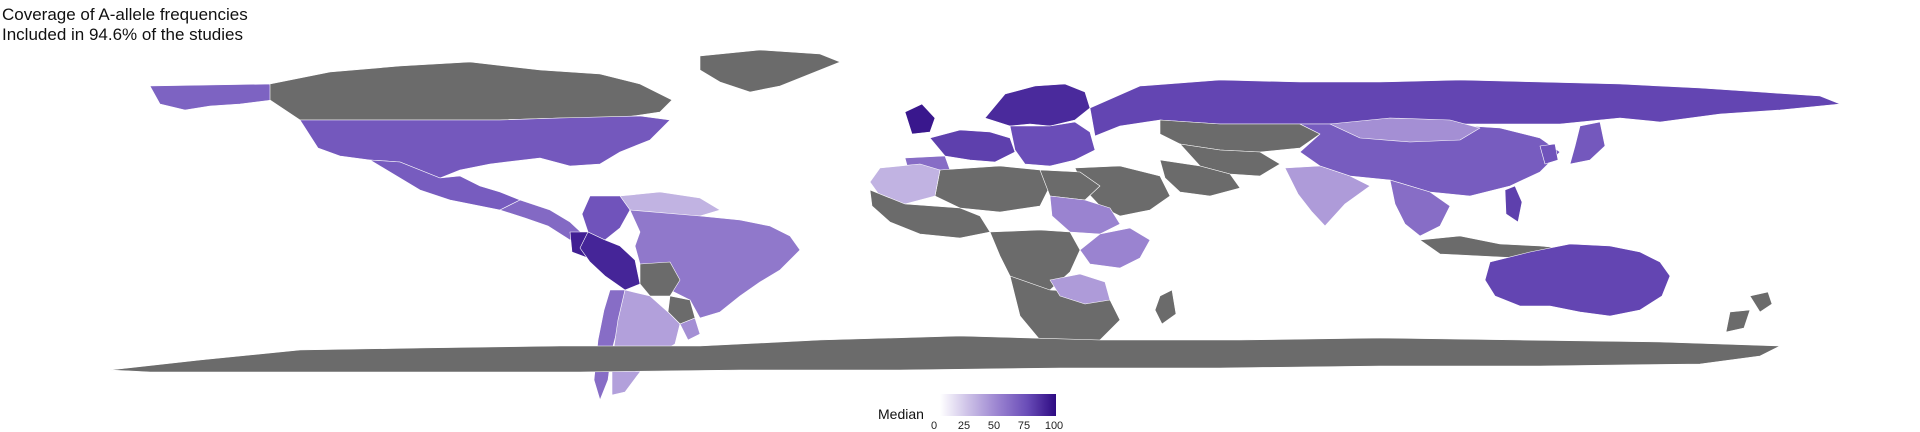 This screenshot has height=432, width=1920. I want to click on region-mongolia, so click(1405, 130).